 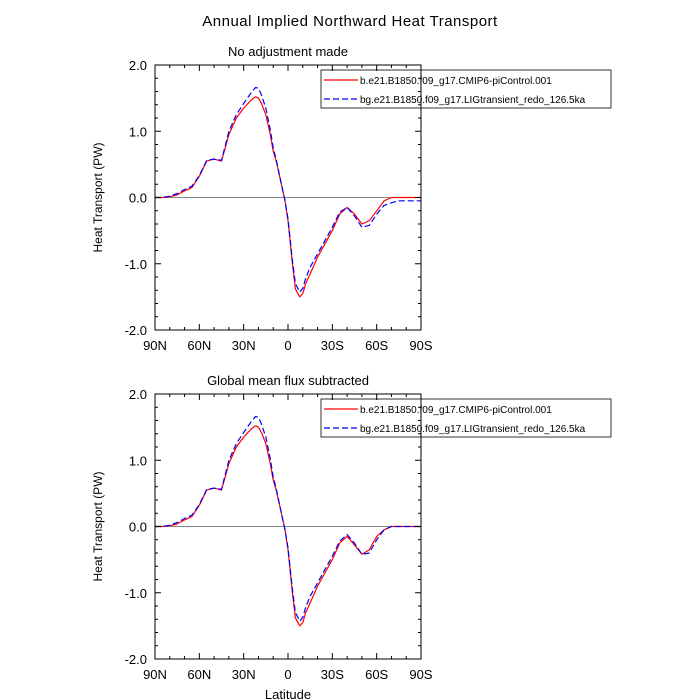 What do you see at coordinates (288, 380) in the screenshot?
I see `panel-title: Global mean flux subtracted` at bounding box center [288, 380].